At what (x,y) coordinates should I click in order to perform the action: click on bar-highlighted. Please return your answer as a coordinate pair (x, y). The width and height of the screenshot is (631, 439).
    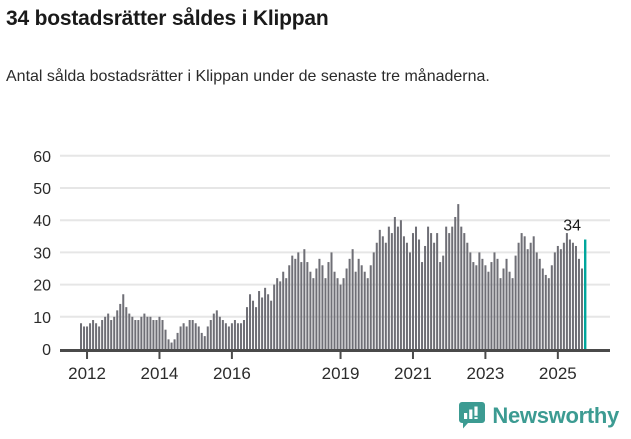
    Looking at the image, I should click on (585, 294).